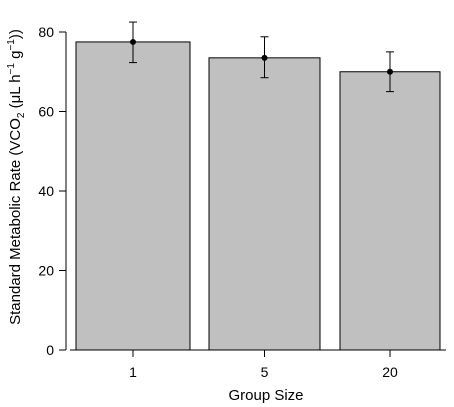 This screenshot has width=454, height=407. Describe the element at coordinates (46, 32) in the screenshot. I see `y-tick-label-80: 80` at that location.